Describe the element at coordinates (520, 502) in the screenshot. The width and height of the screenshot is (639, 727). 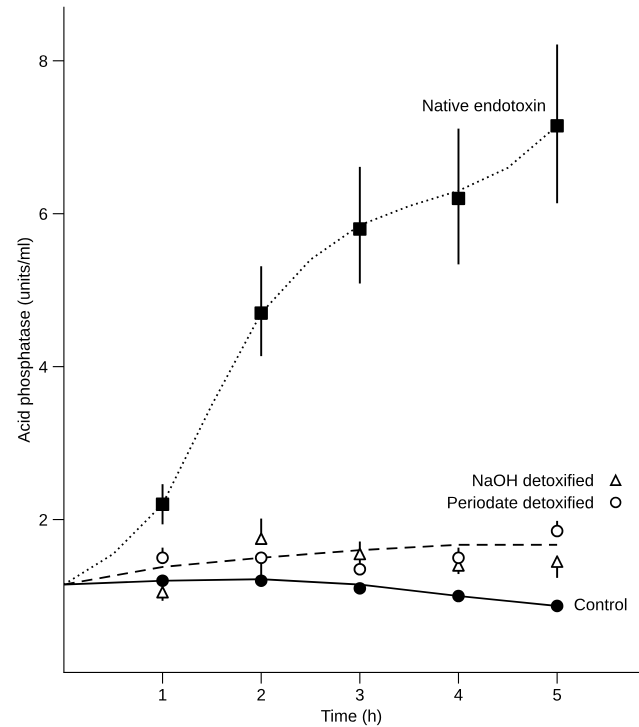
I see `legend-label: Periodate detoxified` at that location.